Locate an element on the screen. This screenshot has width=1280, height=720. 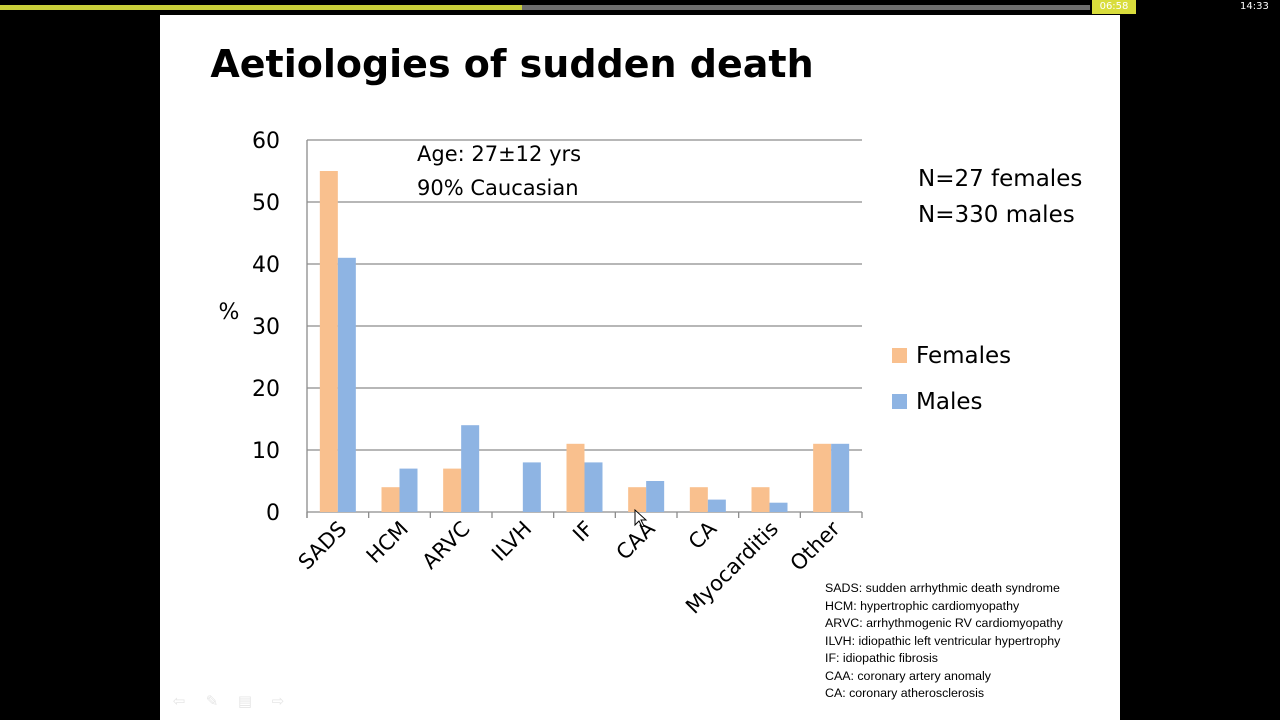
y-tick-label: 40 is located at coordinates (266, 265).